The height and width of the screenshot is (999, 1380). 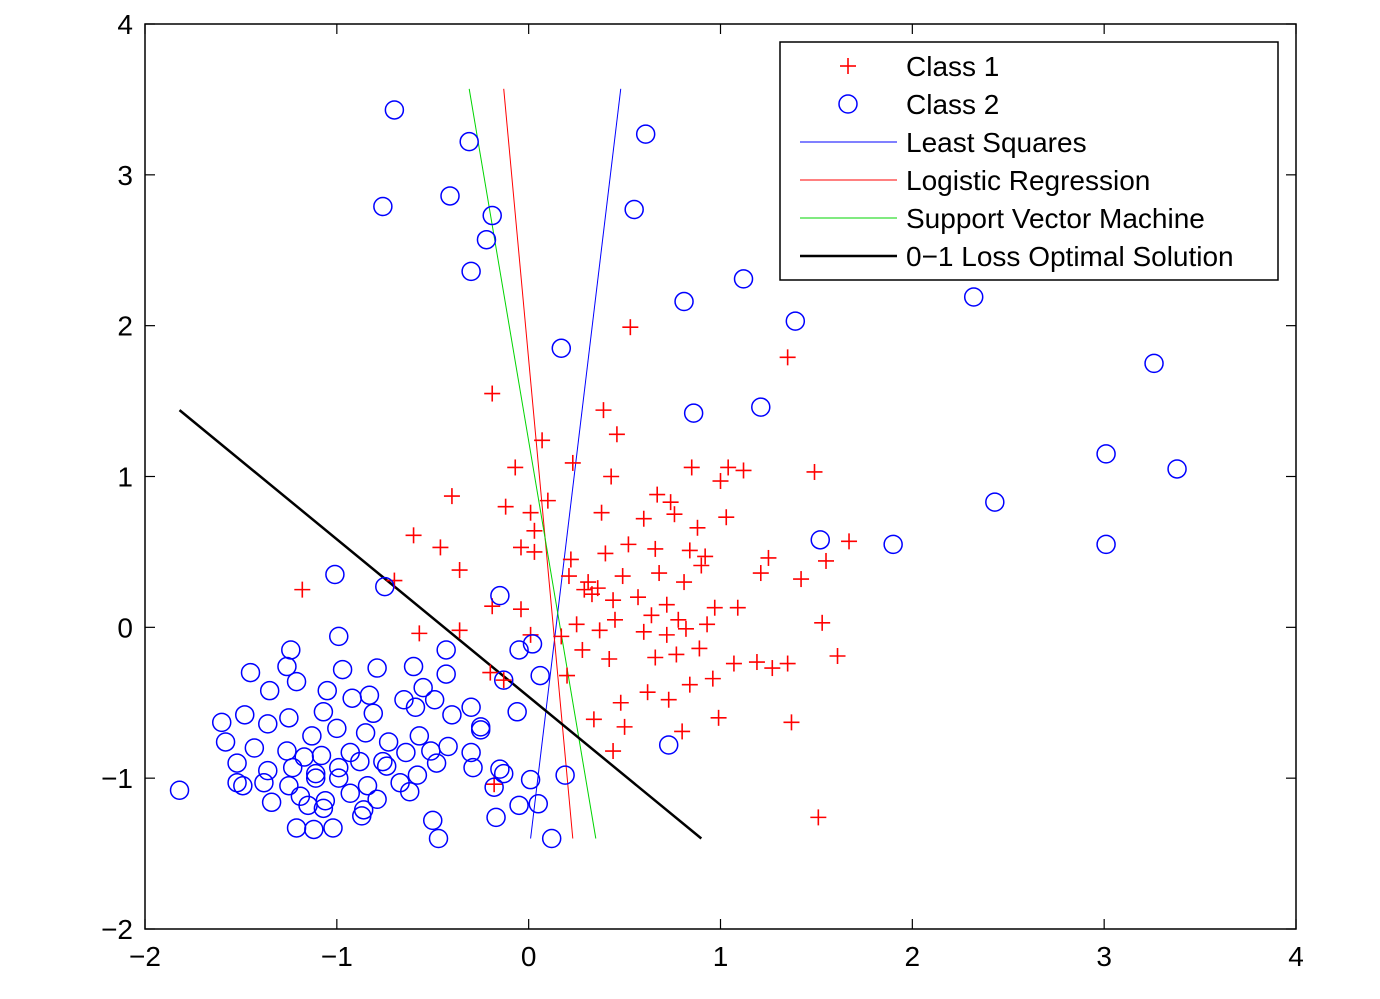 I want to click on legend-label: Class 1, so click(x=952, y=66).